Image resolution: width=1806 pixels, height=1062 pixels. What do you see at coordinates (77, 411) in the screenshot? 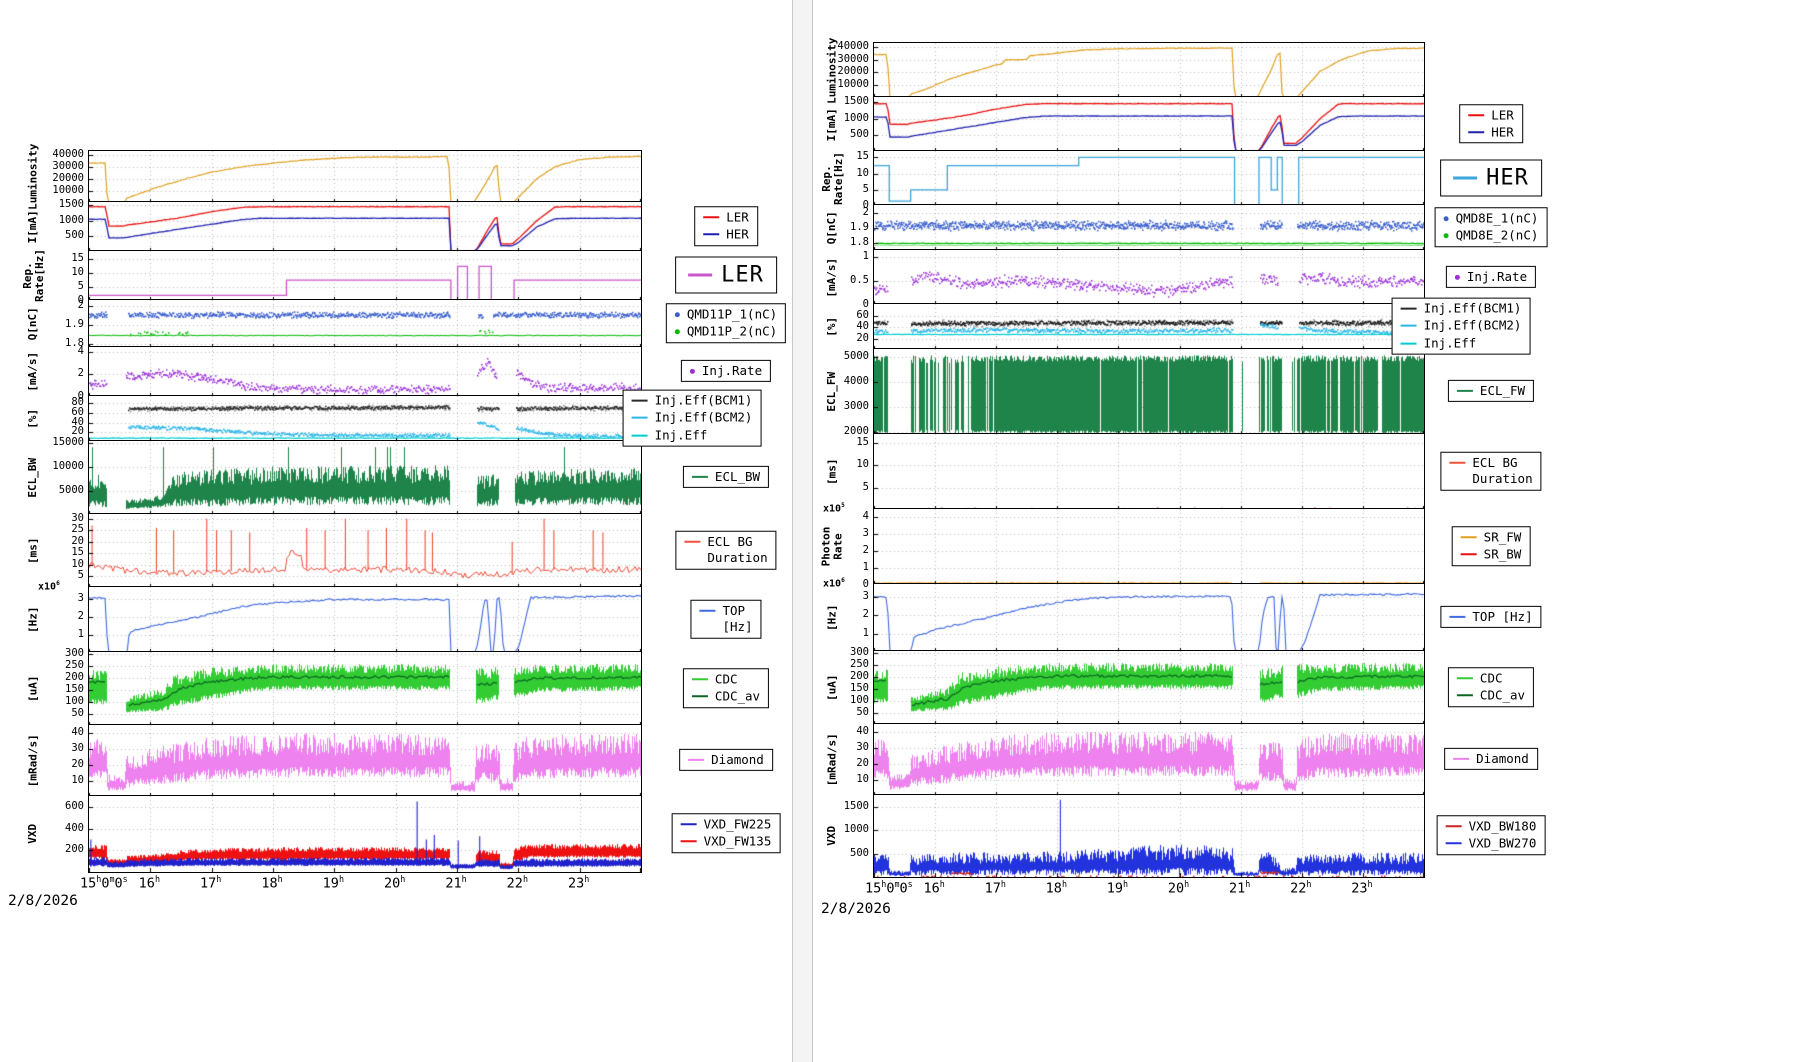
I see `y-tick-label: 60` at bounding box center [77, 411].